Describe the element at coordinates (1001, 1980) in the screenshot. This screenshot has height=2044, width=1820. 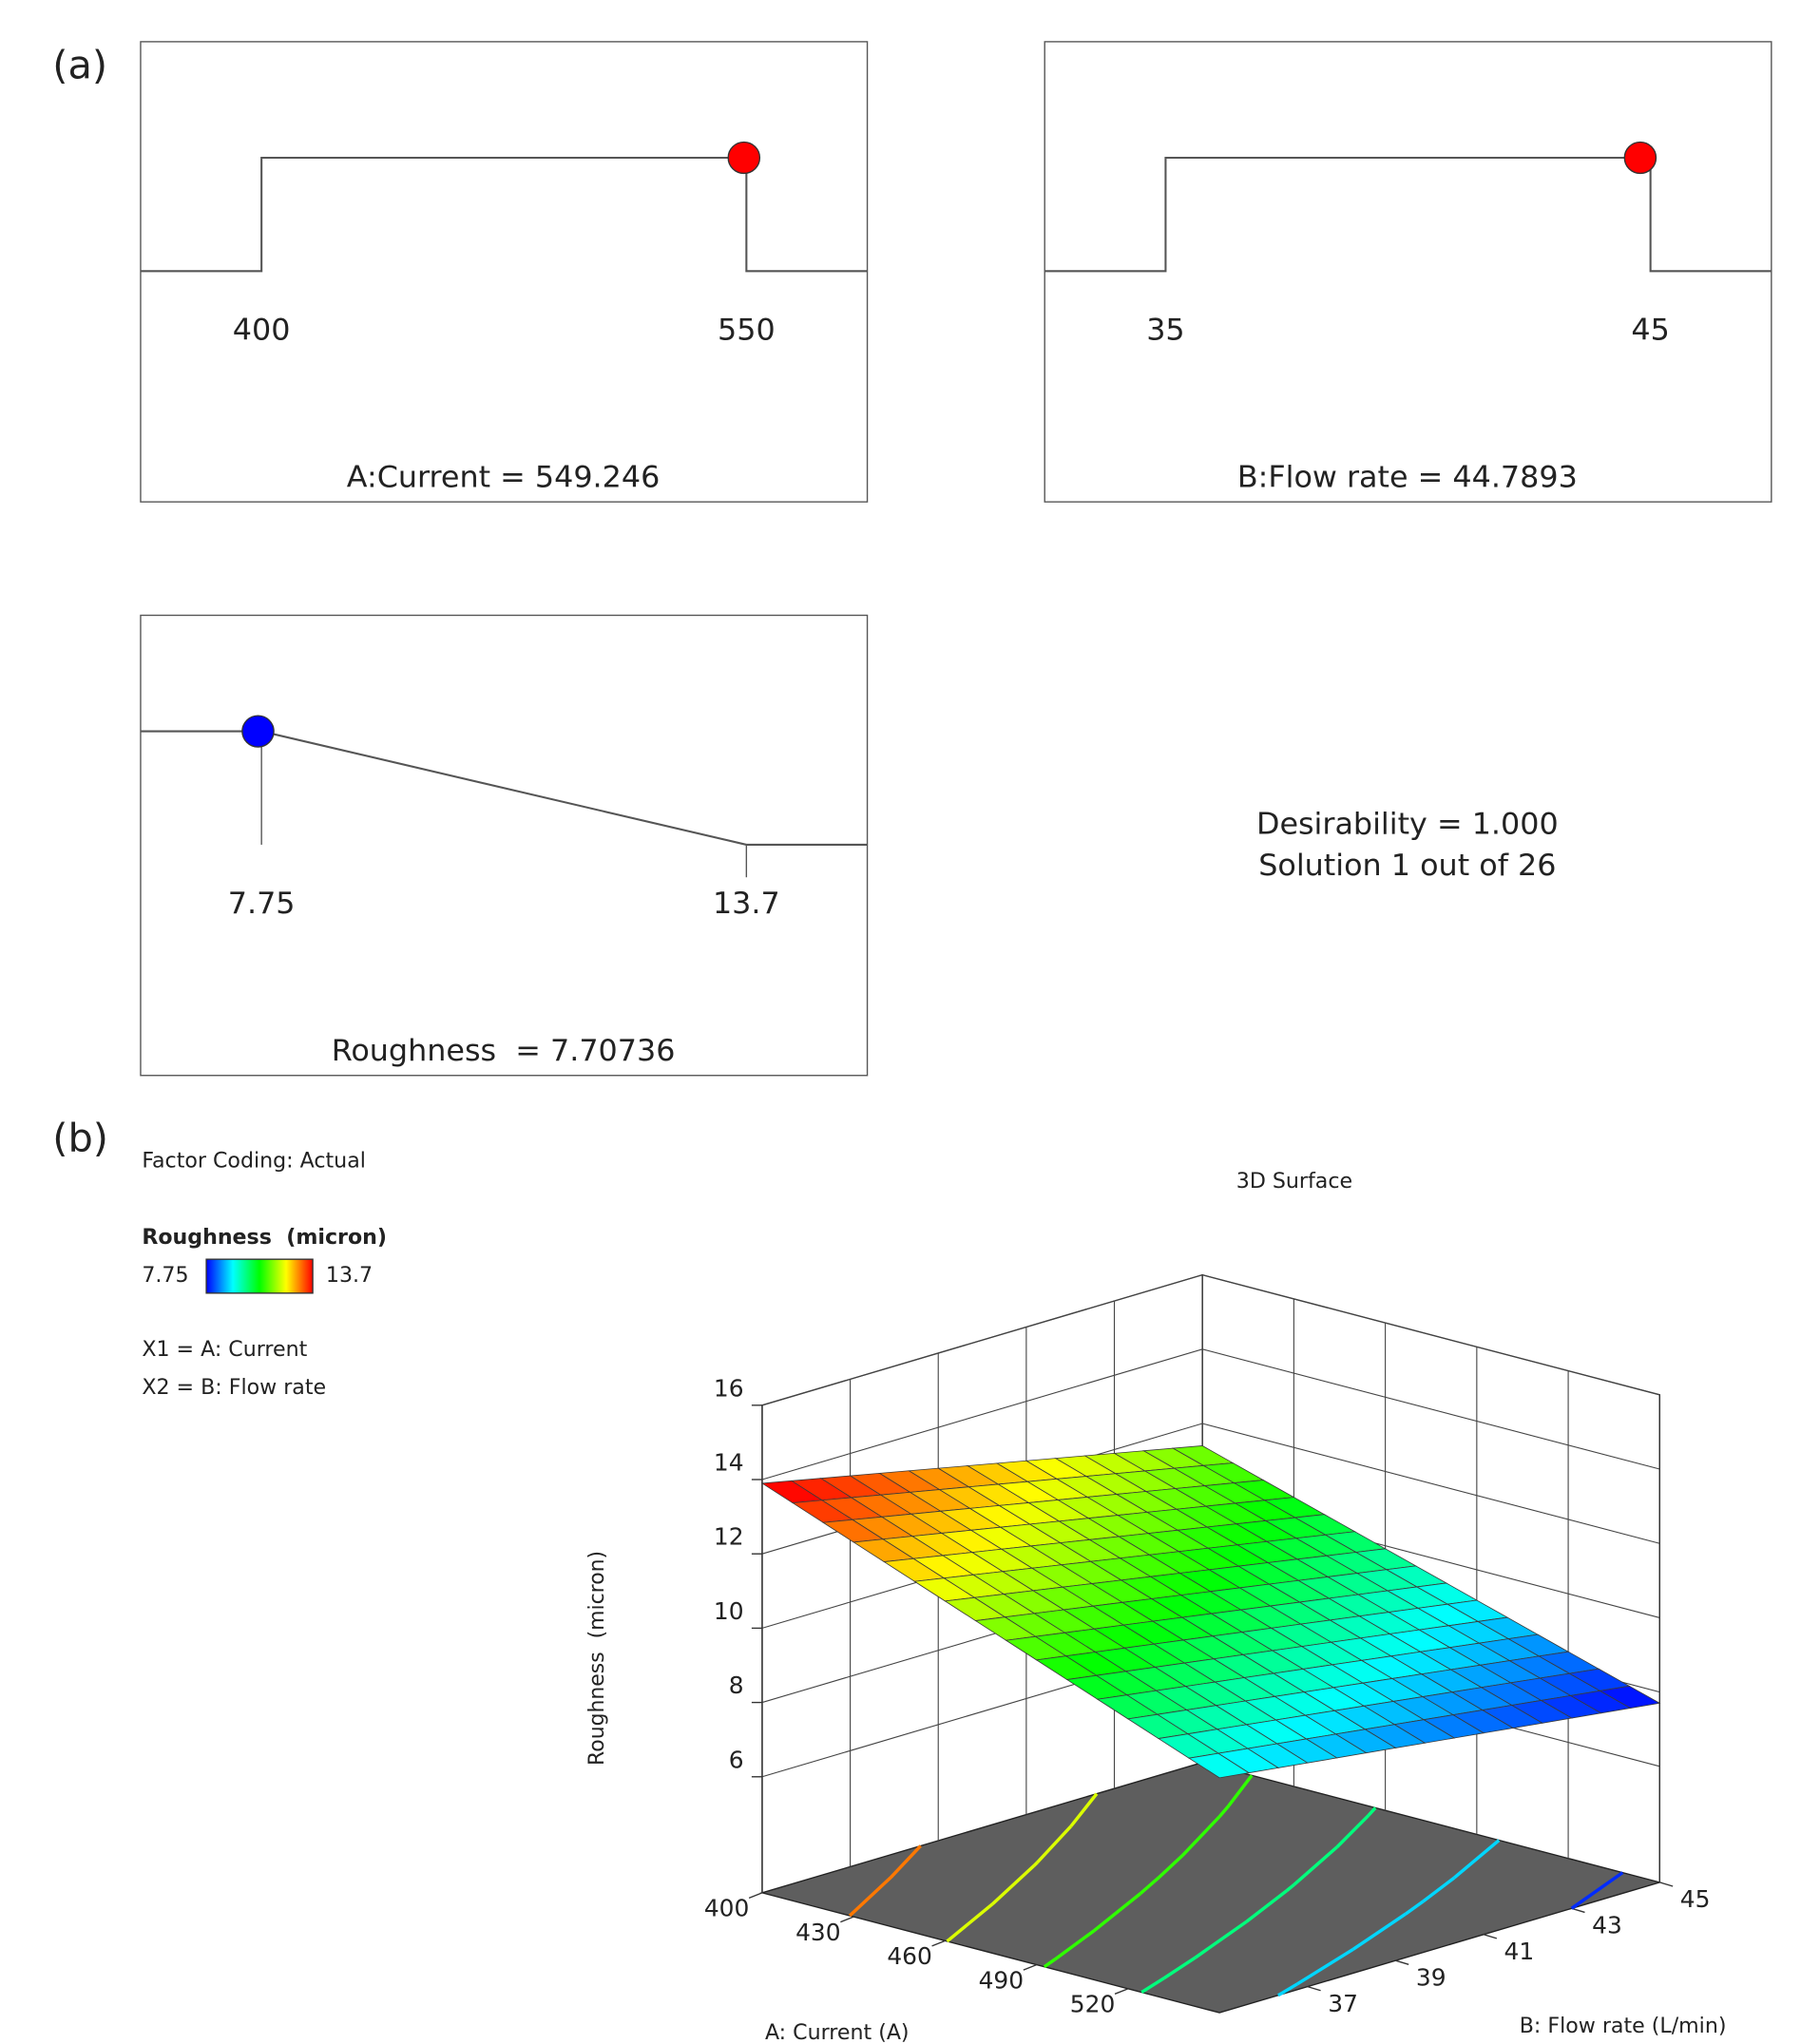
I see `x-tick-label: 490` at that location.